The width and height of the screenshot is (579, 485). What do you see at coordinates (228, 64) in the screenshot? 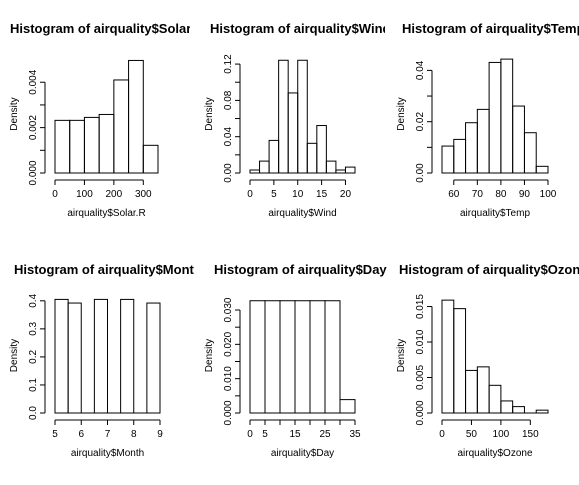
I see `y-tick-label: 0.12` at bounding box center [228, 64].